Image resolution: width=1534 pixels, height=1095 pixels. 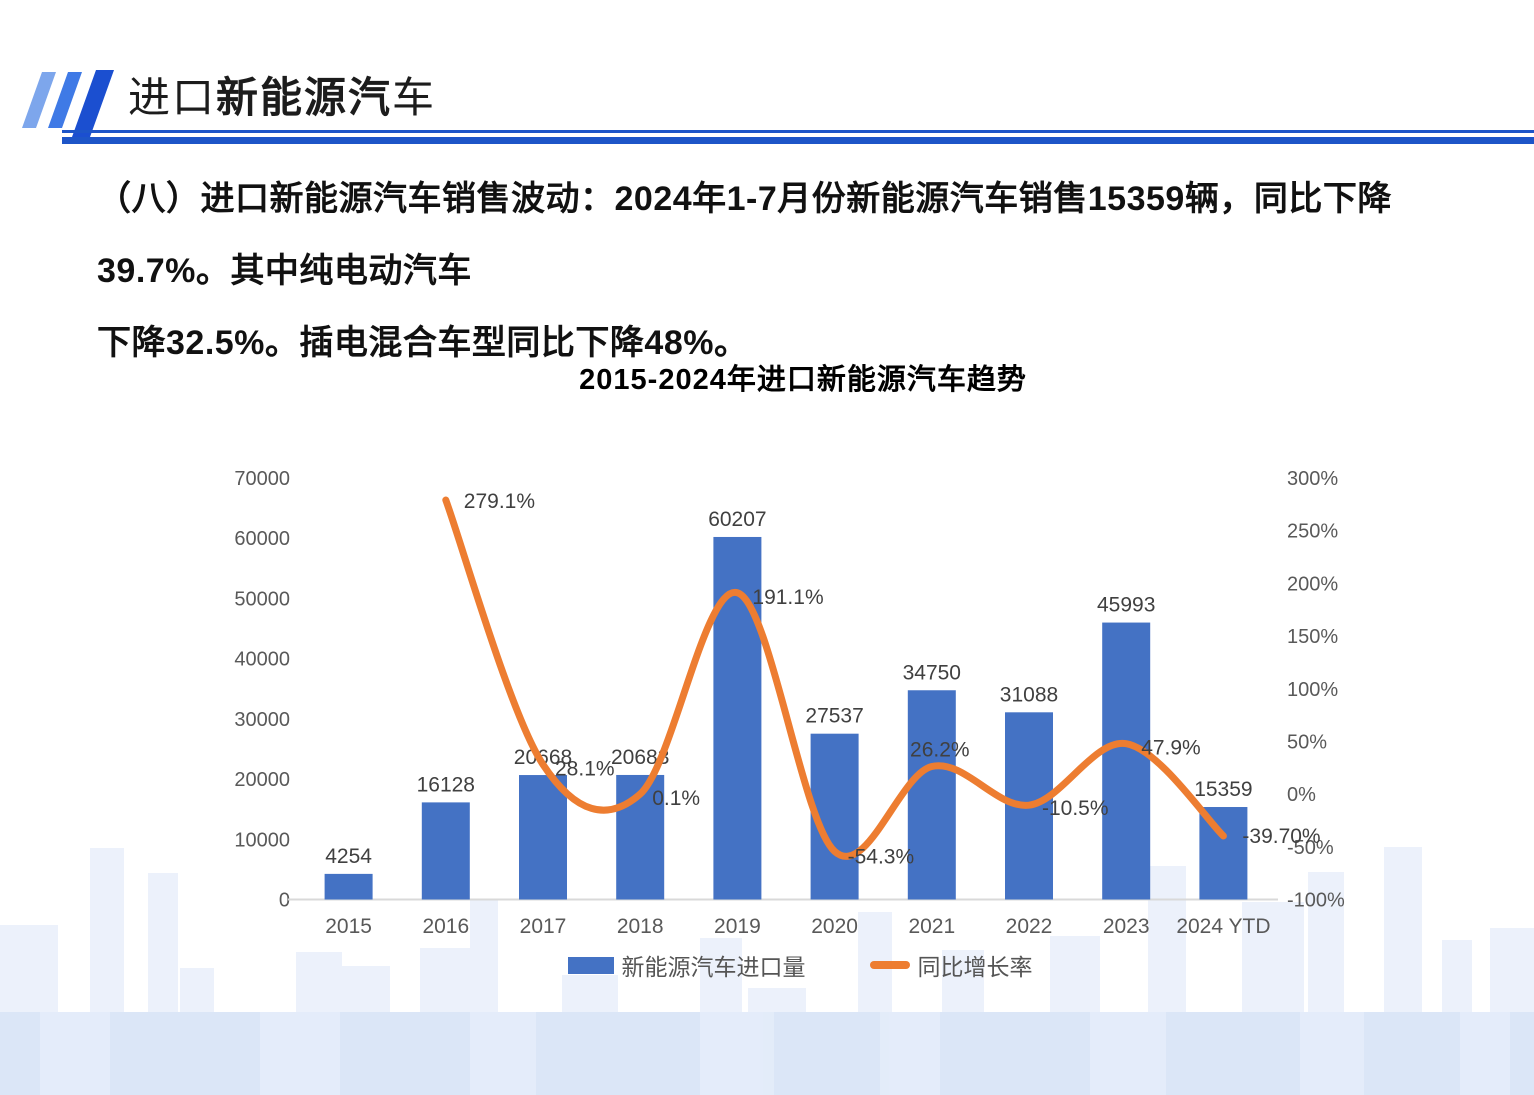 I want to click on x-axis-category-label: 2017, so click(x=543, y=926).